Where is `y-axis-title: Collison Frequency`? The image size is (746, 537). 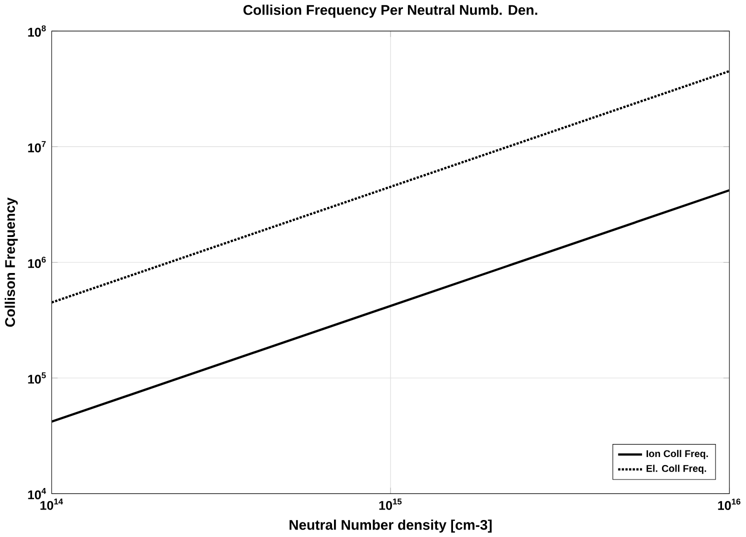 y-axis-title: Collison Frequency is located at coordinates (11, 262).